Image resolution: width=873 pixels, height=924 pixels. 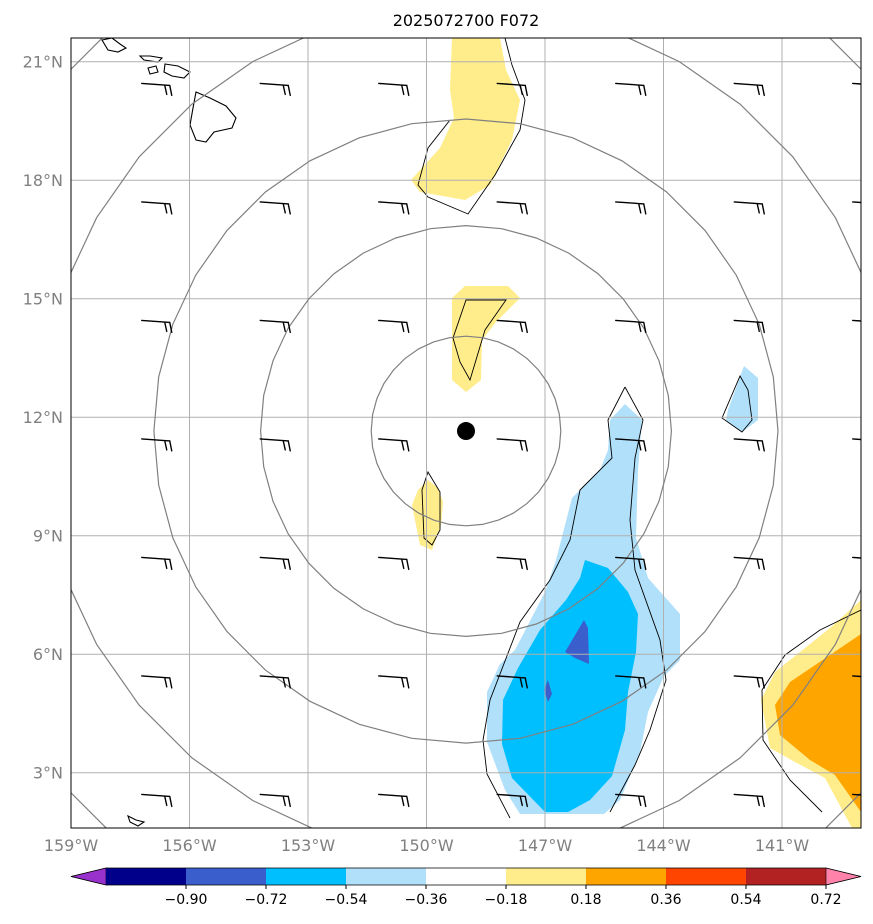 What do you see at coordinates (48, 536) in the screenshot?
I see `lat-tick-label: 9°N` at bounding box center [48, 536].